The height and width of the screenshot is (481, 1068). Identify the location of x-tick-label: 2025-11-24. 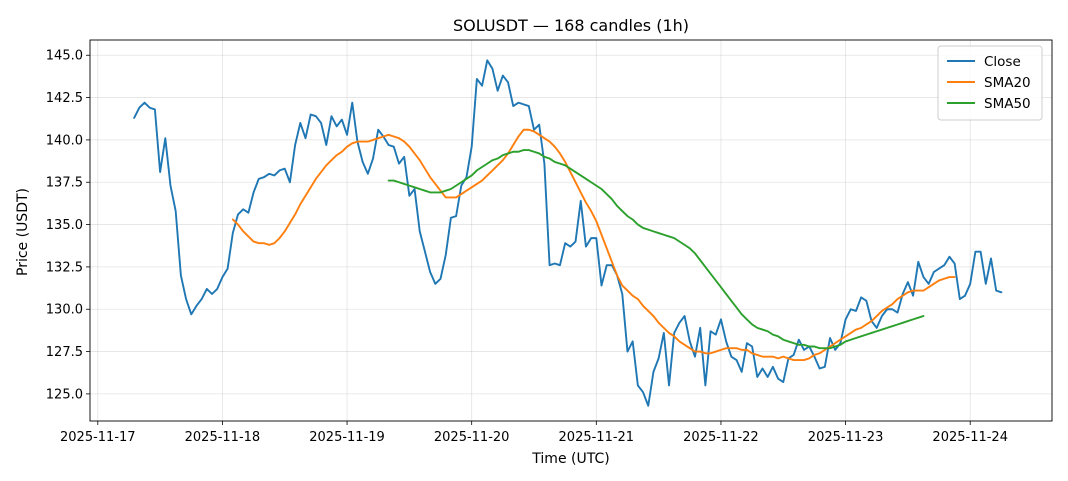
(970, 437).